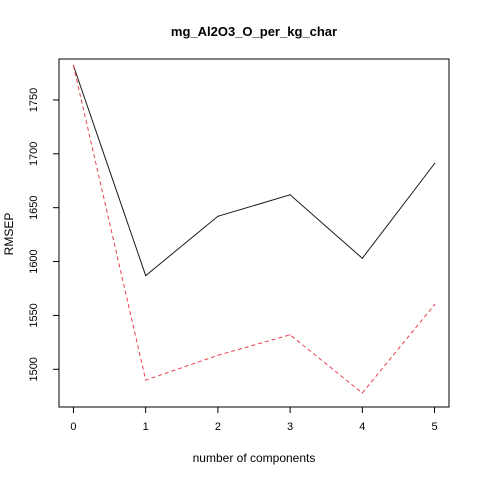 This screenshot has width=480, height=480. I want to click on x-tick-label: 0, so click(73, 427).